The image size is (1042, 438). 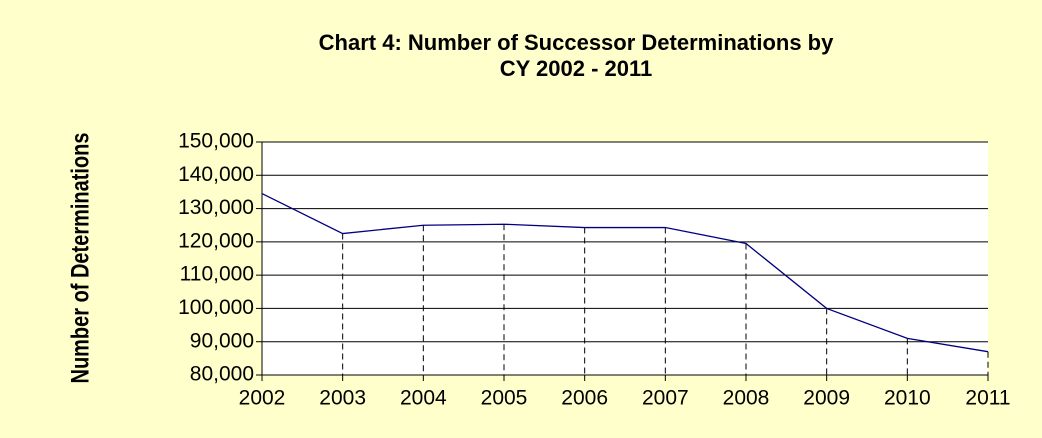 What do you see at coordinates (826, 398) in the screenshot?
I see `x-tick-label: 2009` at bounding box center [826, 398].